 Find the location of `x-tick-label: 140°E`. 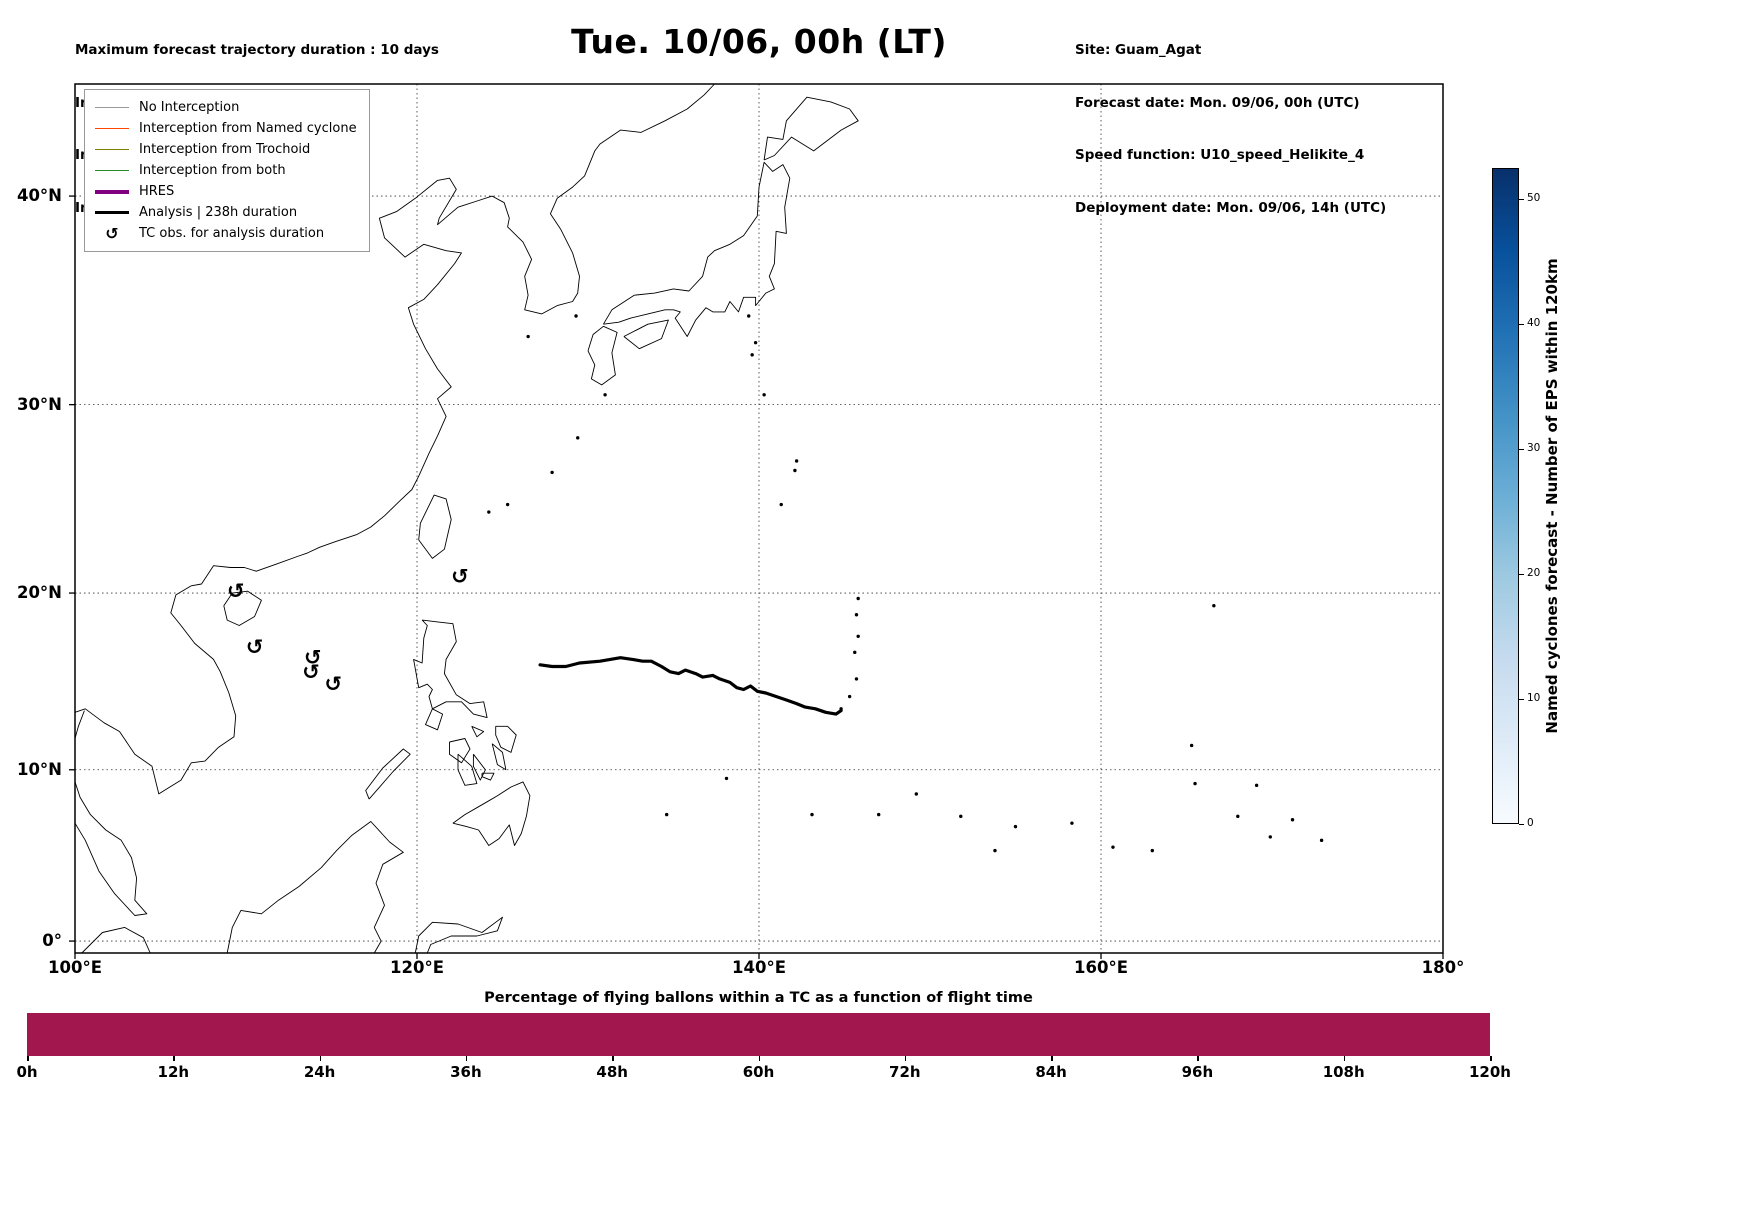

x-tick-label: 140°E is located at coordinates (759, 967).